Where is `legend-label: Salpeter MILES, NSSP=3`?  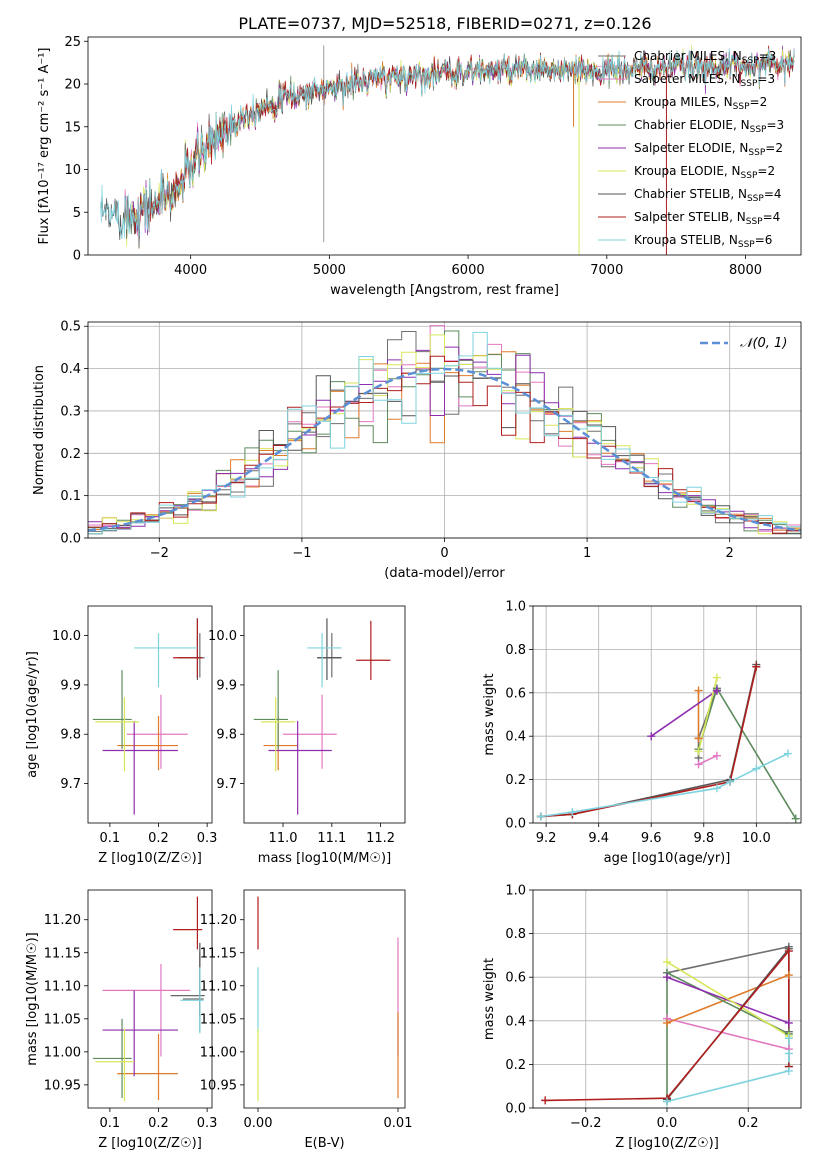
legend-label: Salpeter MILES, NSSP=3 is located at coordinates (704, 80).